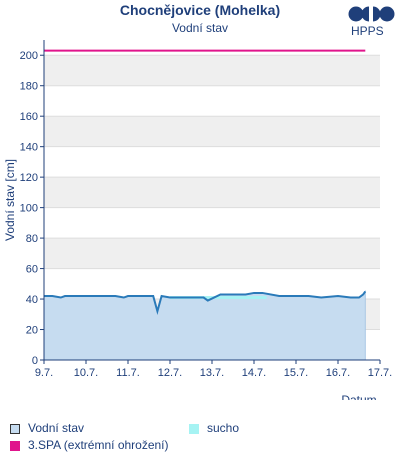 This screenshot has height=460, width=400. What do you see at coordinates (212, 373) in the screenshot?
I see `x-tick-label: 13.7.` at bounding box center [212, 373].